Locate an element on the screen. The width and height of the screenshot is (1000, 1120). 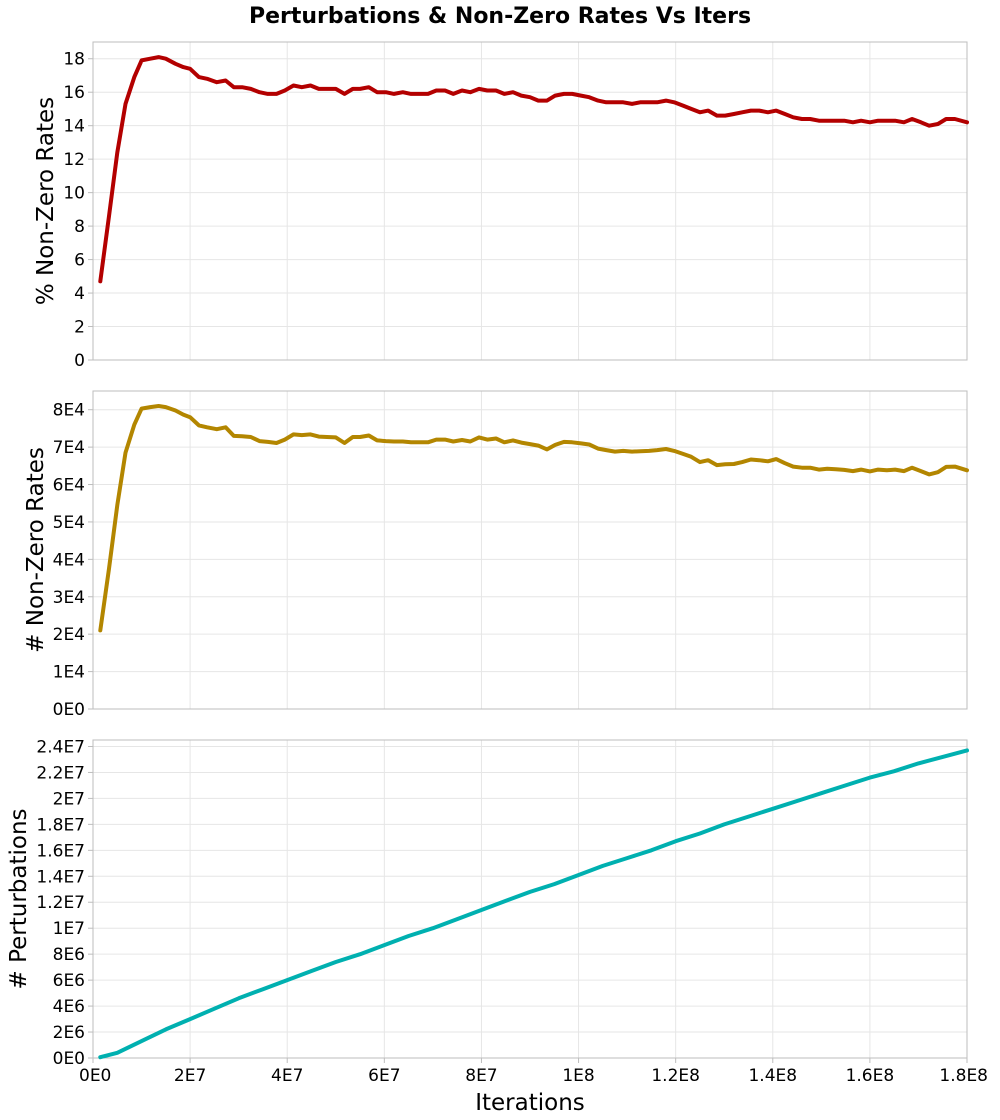
x-tick-label: 1.2E8 is located at coordinates (675, 1076).